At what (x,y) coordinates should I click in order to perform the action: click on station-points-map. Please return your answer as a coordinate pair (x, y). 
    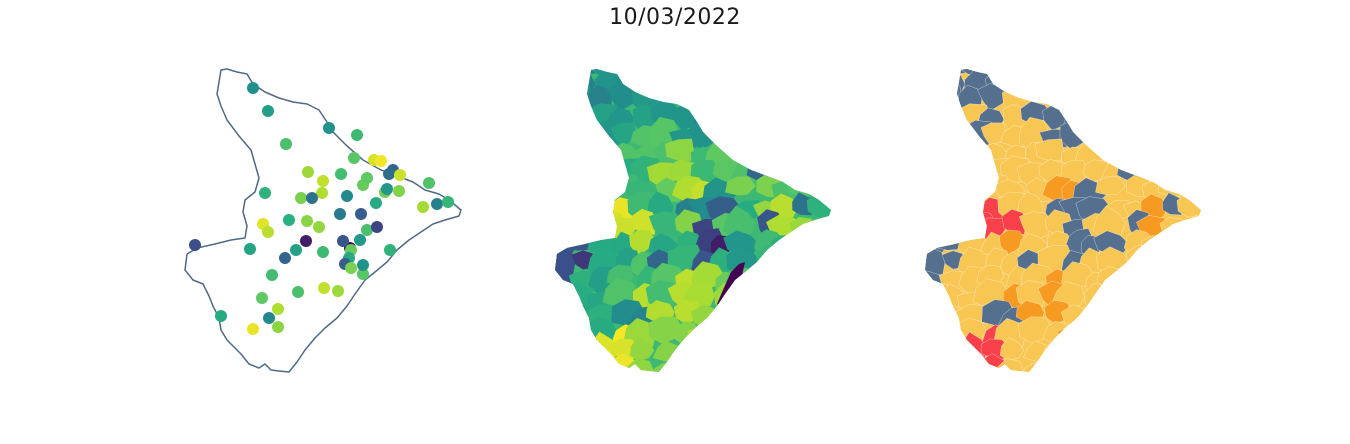
    Looking at the image, I should click on (323, 220).